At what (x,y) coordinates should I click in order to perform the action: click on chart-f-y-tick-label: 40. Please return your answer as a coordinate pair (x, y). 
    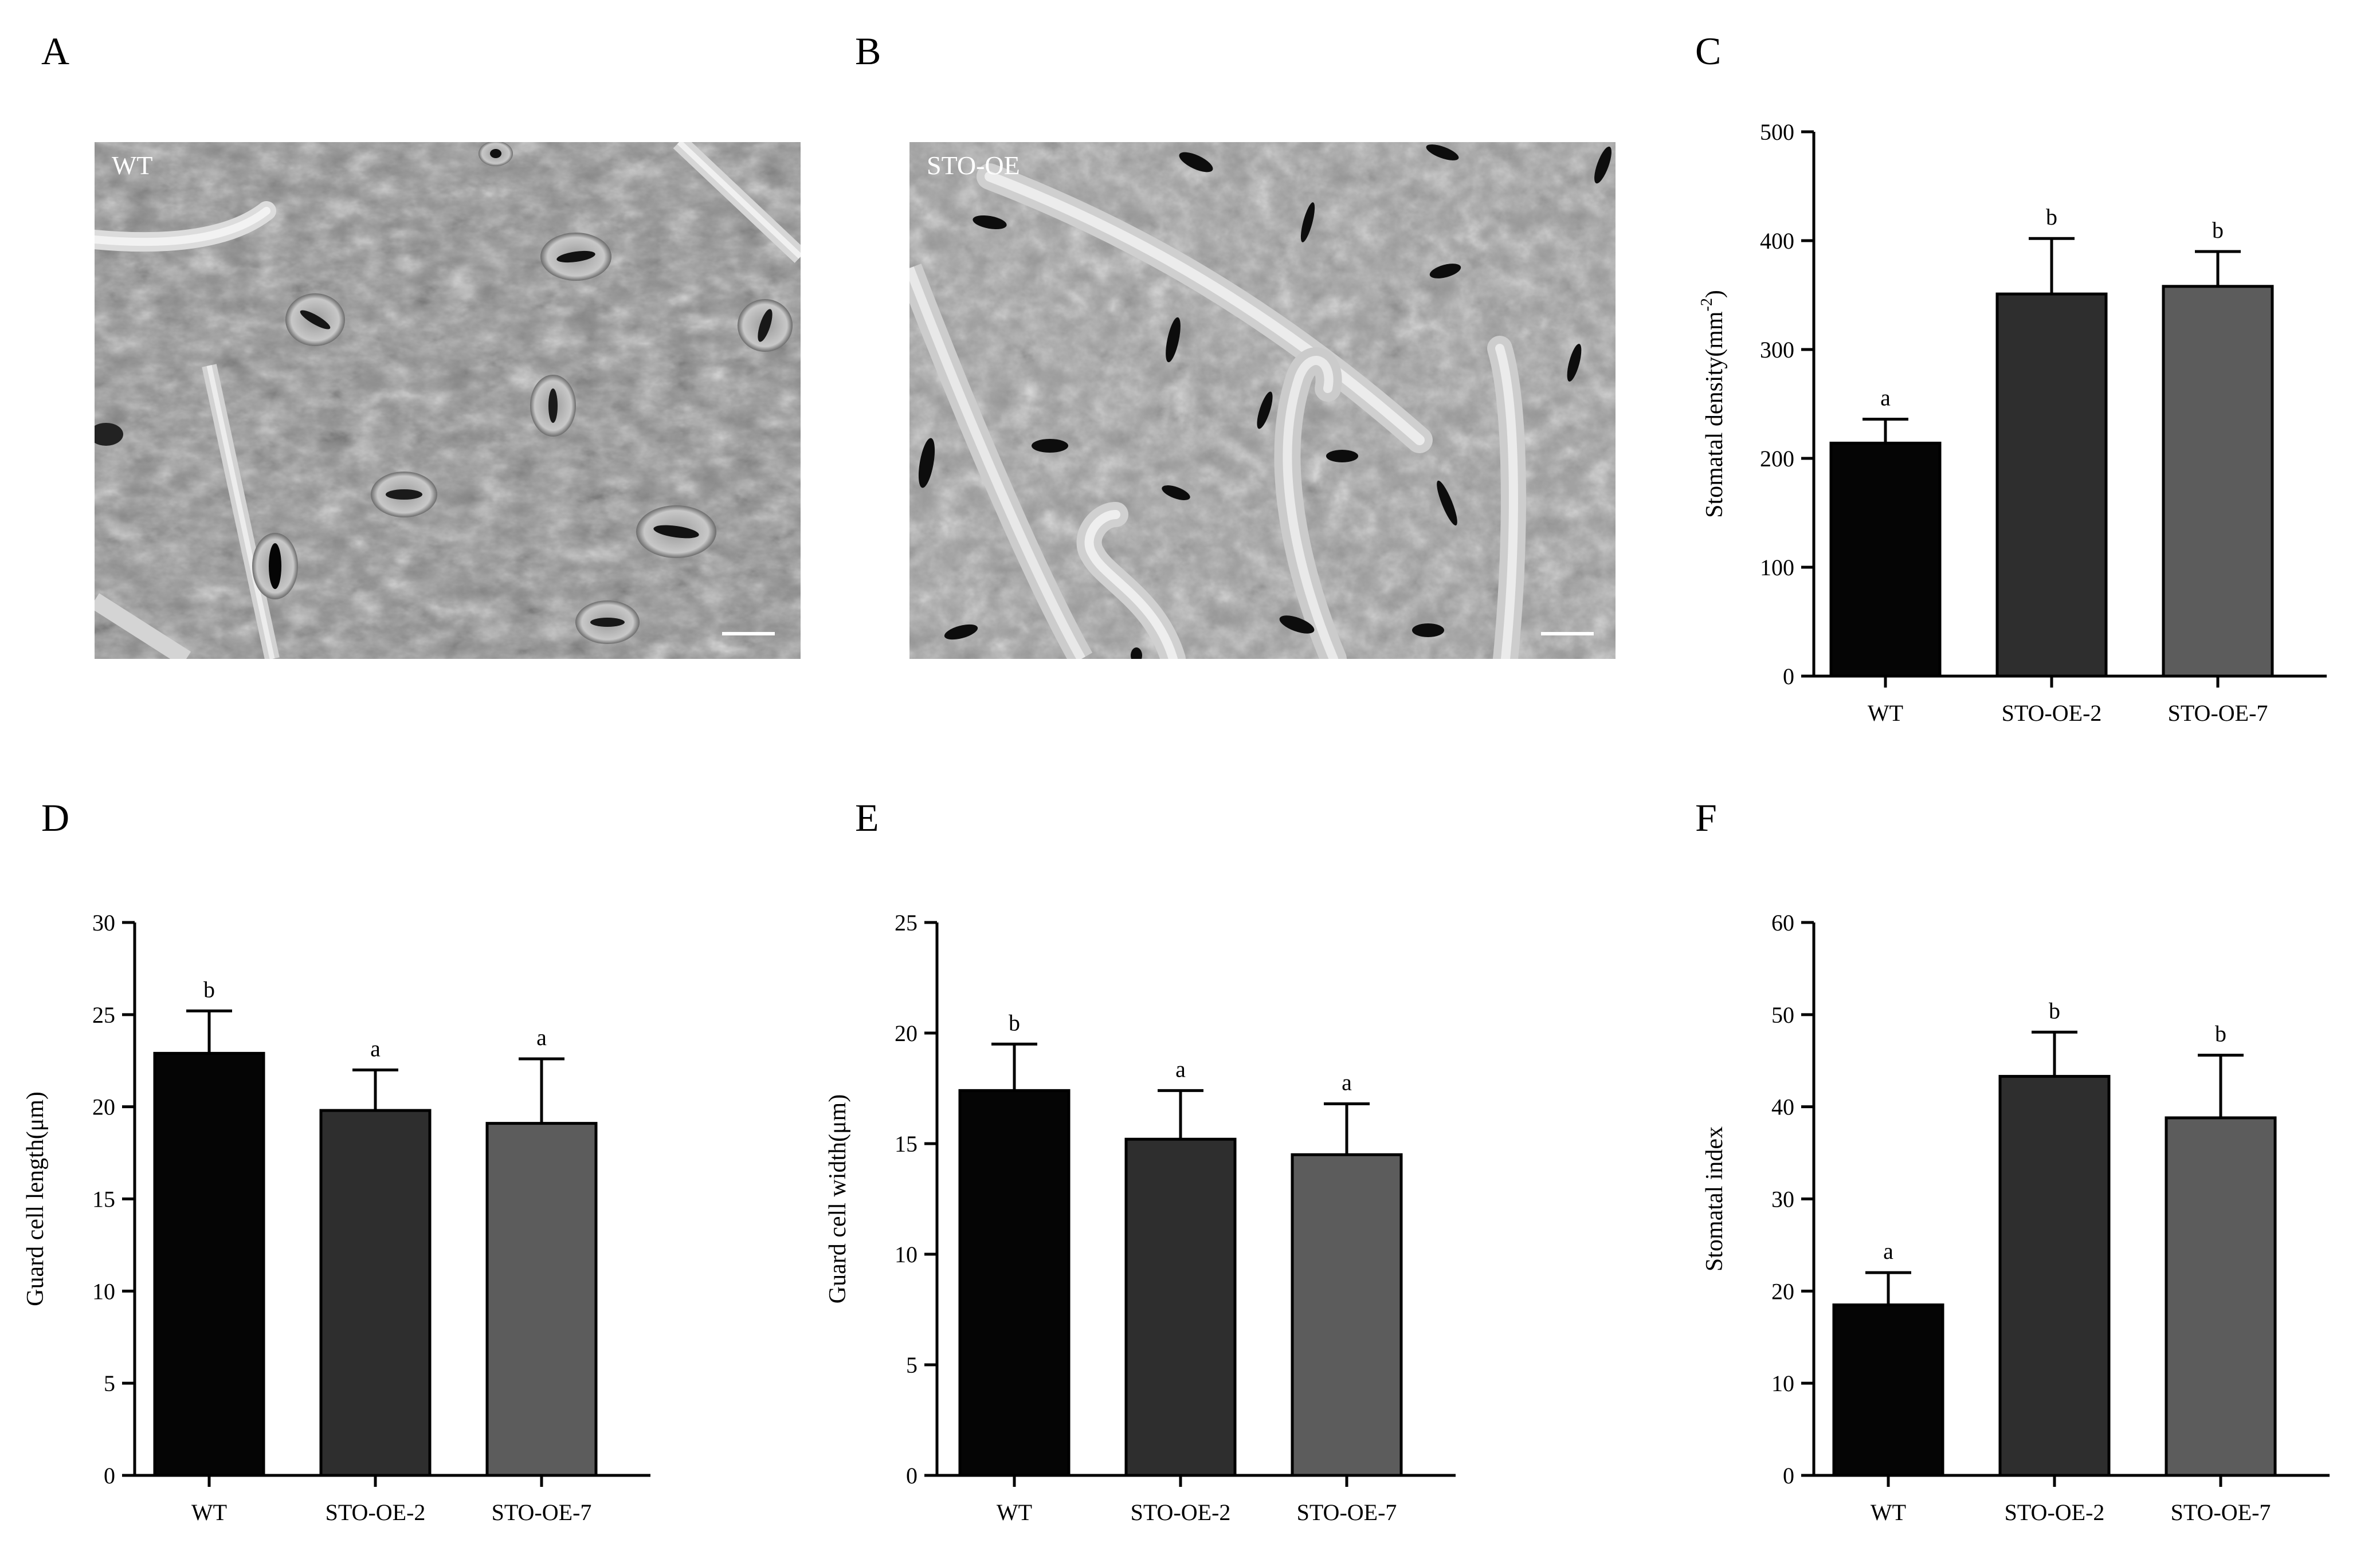
    Looking at the image, I should click on (1782, 1107).